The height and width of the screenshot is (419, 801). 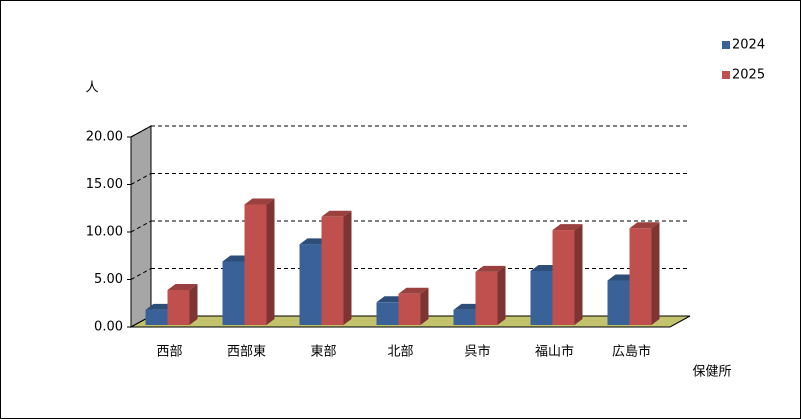 I want to click on x-tick-label: 広島市, so click(x=631, y=352).